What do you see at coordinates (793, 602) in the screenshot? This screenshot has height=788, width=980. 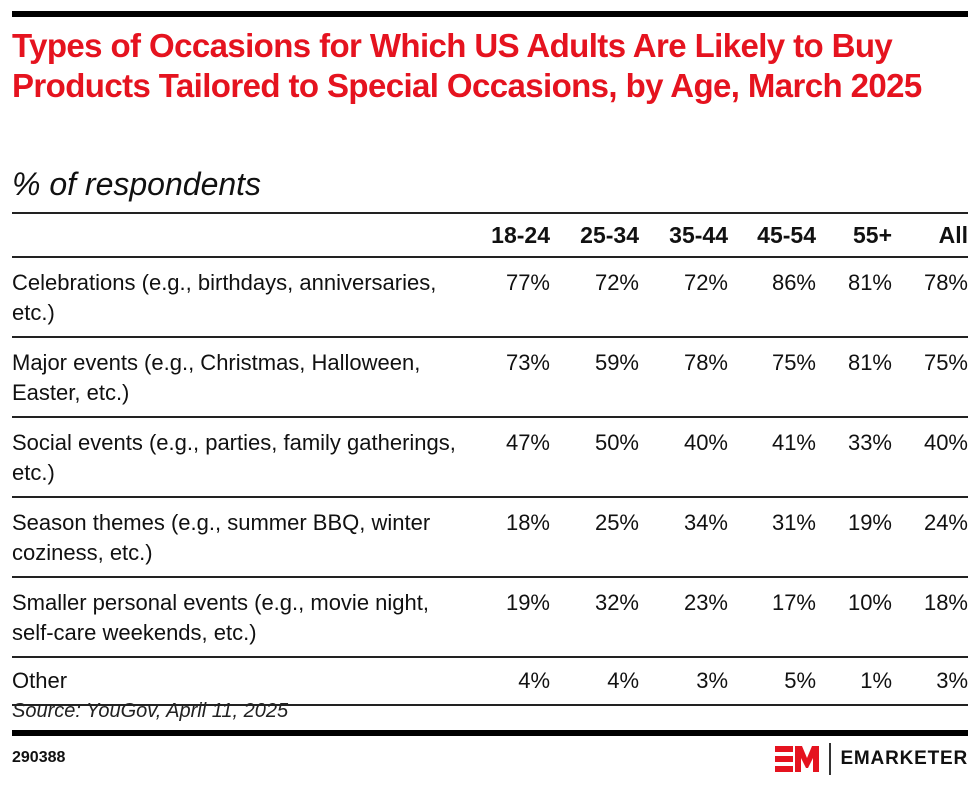 I see `value-cell: 17%` at bounding box center [793, 602].